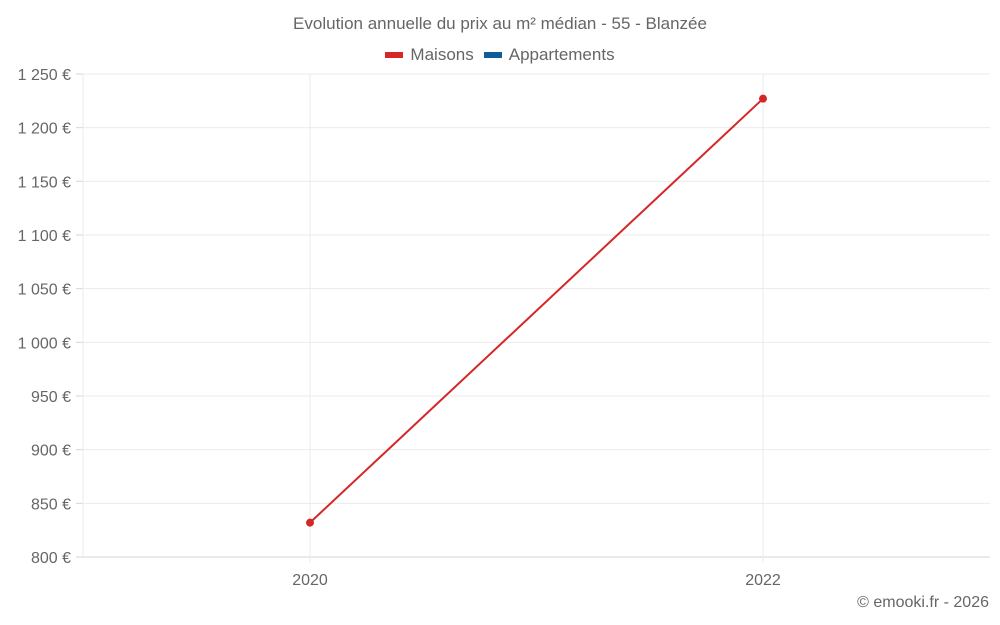 The image size is (1000, 625). Describe the element at coordinates (51, 397) in the screenshot. I see `y-tick-label: 950 €` at that location.